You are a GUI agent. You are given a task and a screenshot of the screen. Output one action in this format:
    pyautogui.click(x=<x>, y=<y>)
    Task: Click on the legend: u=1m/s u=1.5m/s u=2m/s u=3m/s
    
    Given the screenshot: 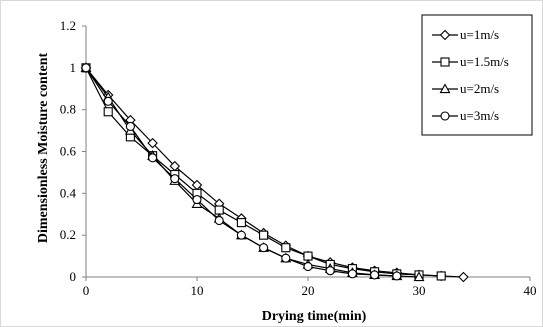 What is the action you would take?
    pyautogui.click(x=477, y=75)
    